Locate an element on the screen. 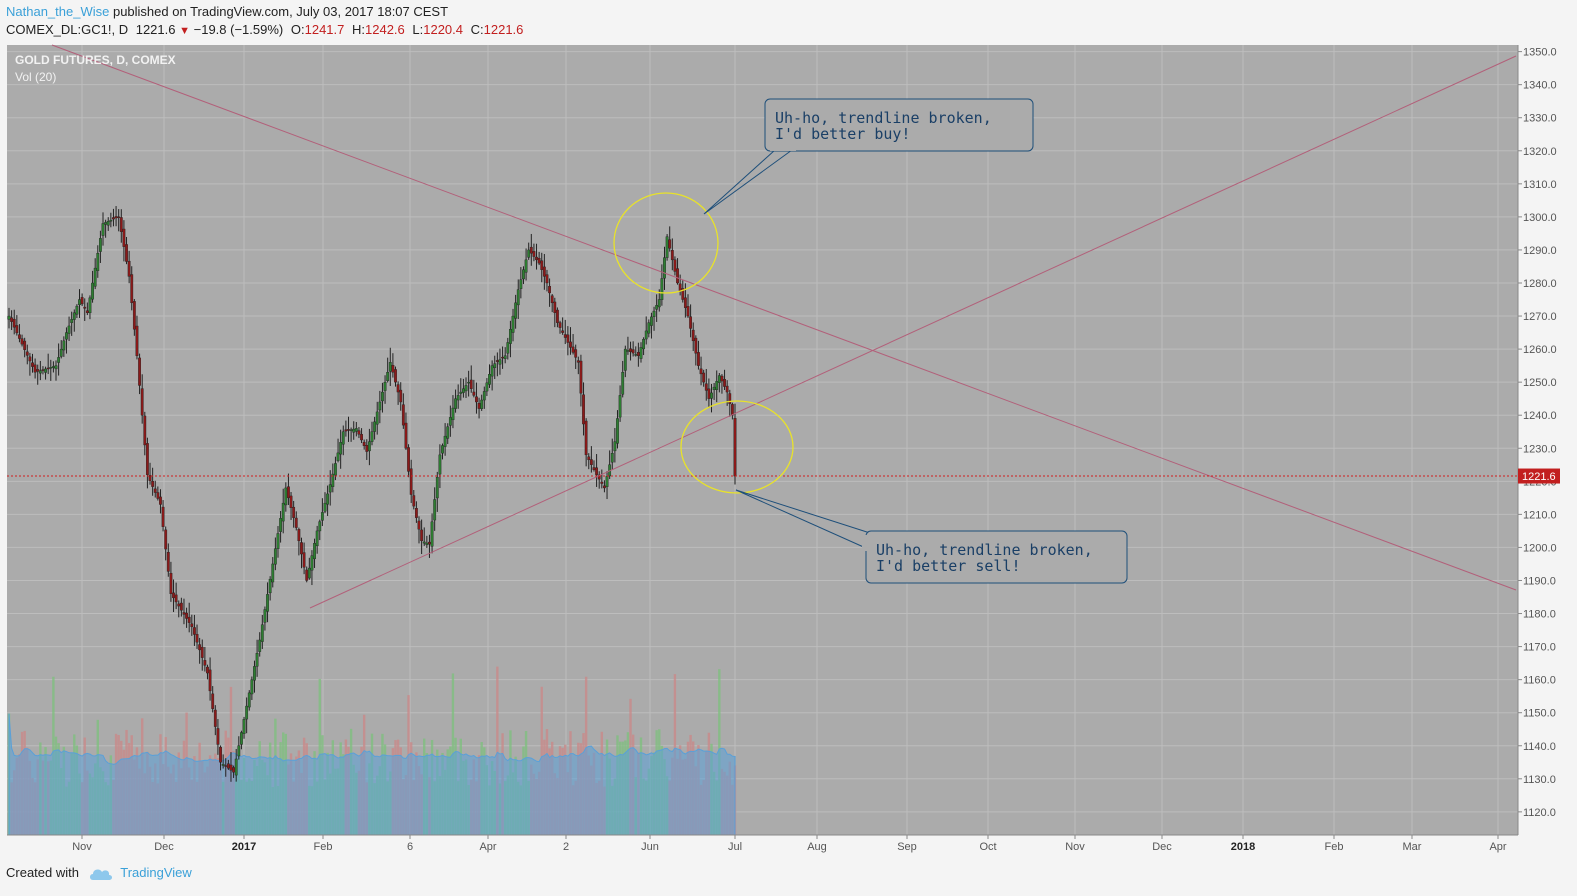 The height and width of the screenshot is (896, 1577). time-tick-label: Nov is located at coordinates (1075, 847).